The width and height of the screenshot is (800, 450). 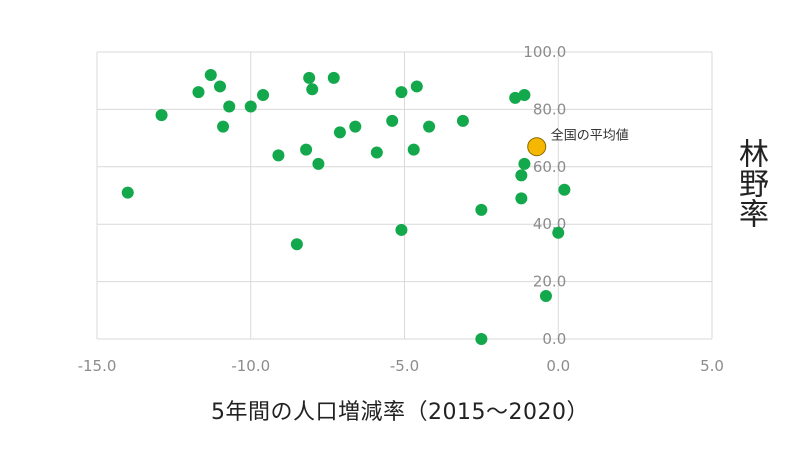 I want to click on x-tick-label: -5.0, so click(x=404, y=366).